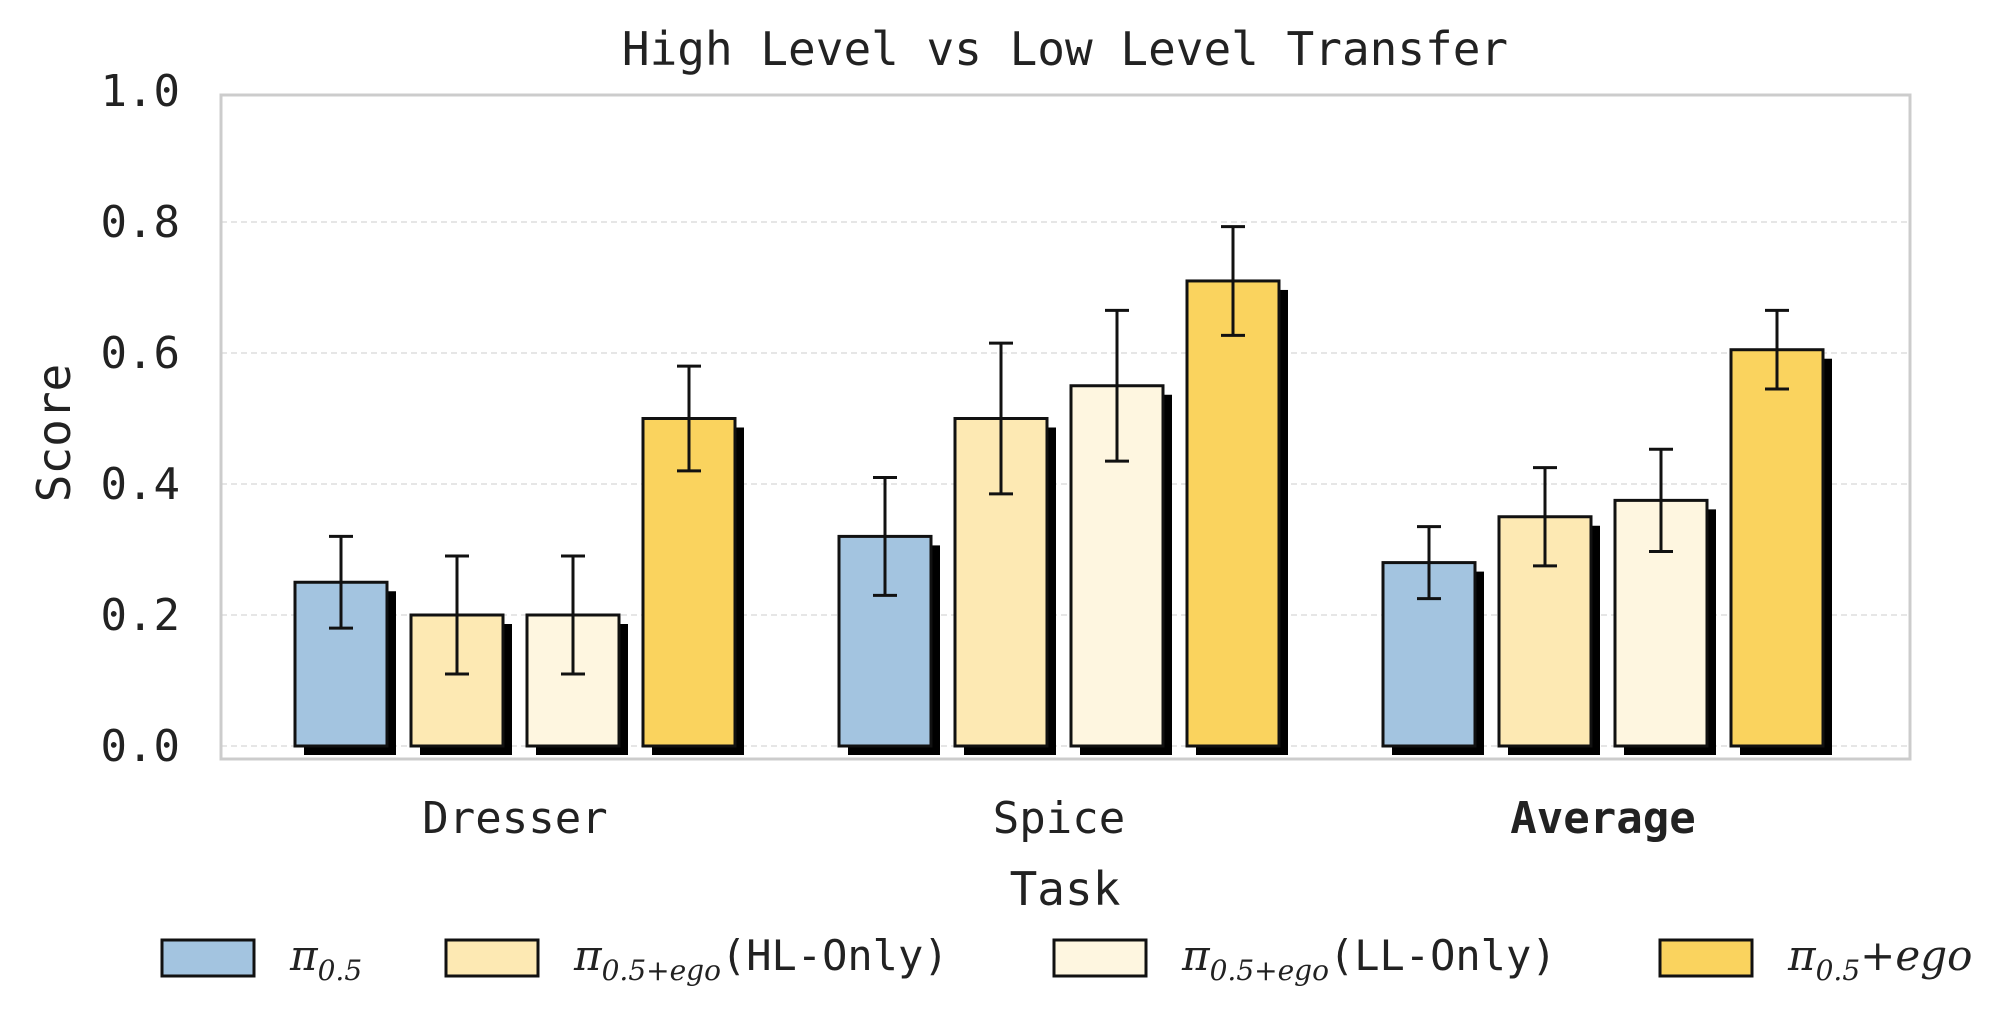 The image size is (2006, 1032). What do you see at coordinates (140, 419) in the screenshot?
I see `y-tick-labels: 0.0 0.2 0.4 0.6 0.8 1.0` at bounding box center [140, 419].